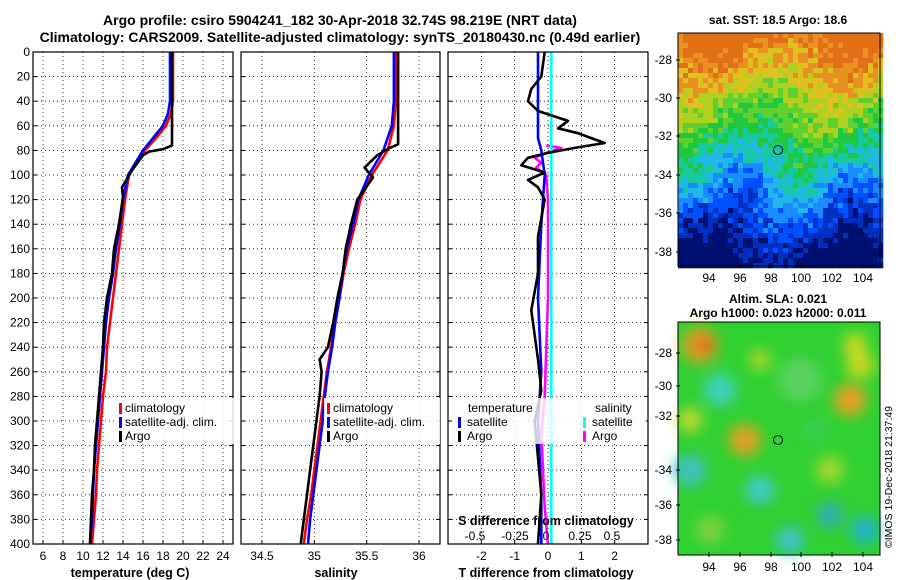 This screenshot has height=580, width=900. I want to click on x-axis-label: salinity, so click(335, 573).